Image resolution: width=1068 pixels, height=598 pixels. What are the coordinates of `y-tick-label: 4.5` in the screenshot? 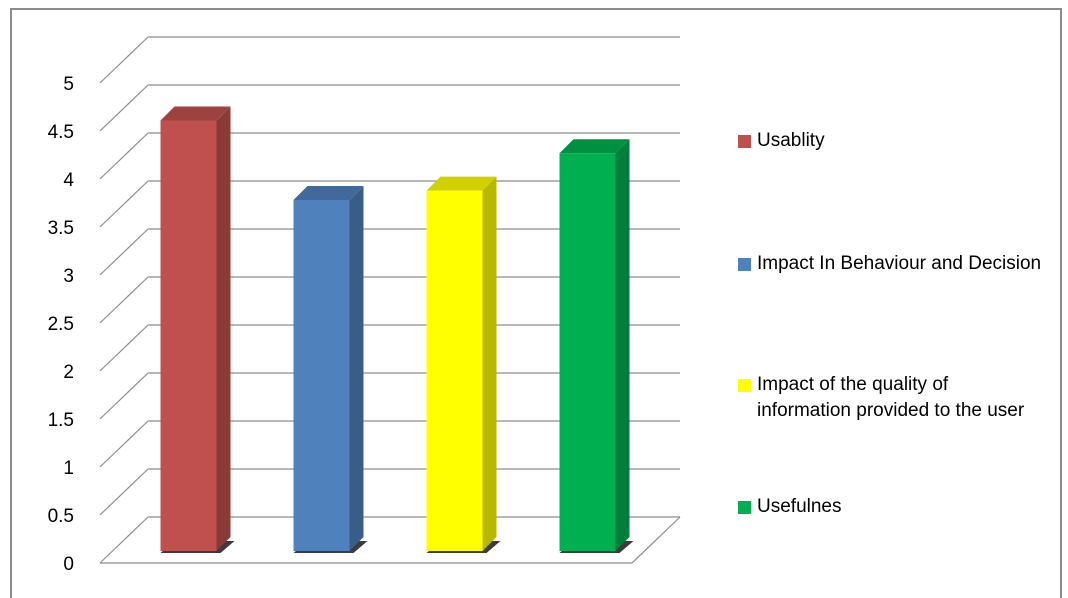 It's located at (61, 132).